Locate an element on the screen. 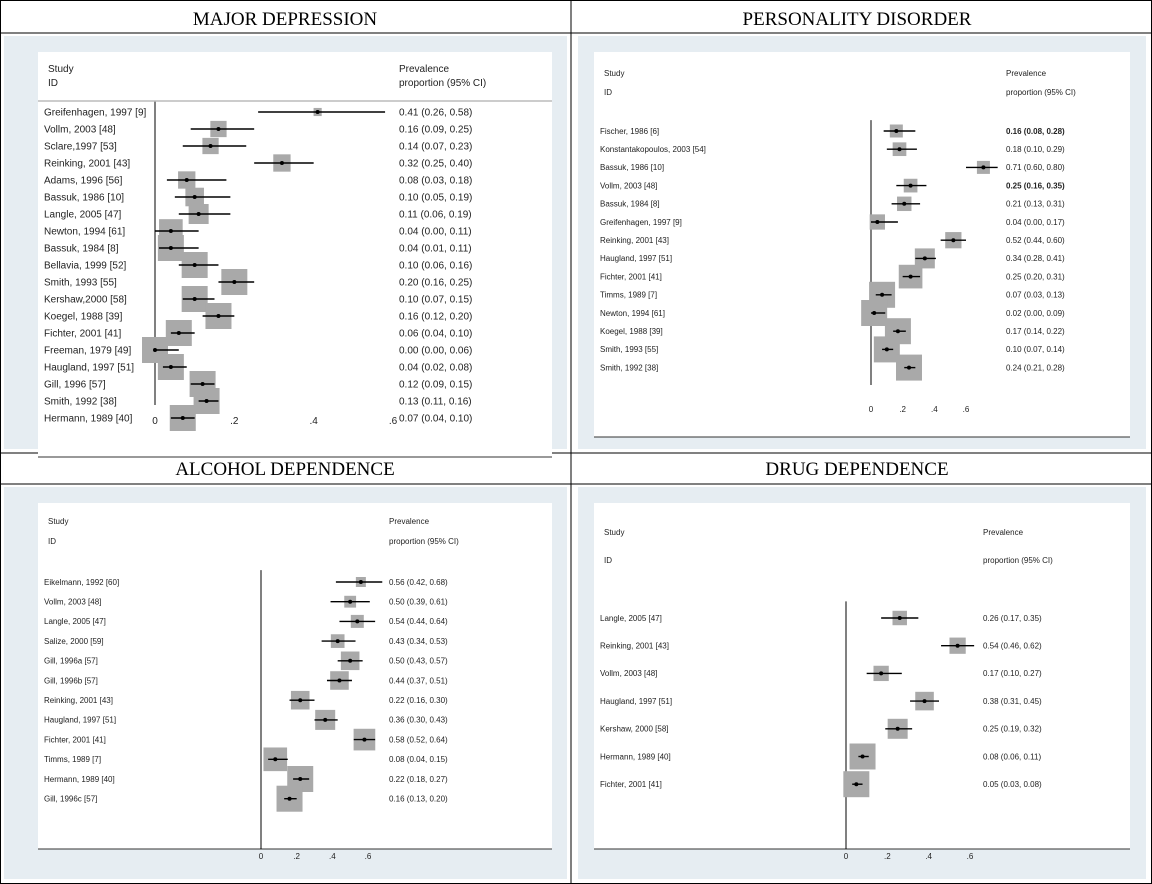 The width and height of the screenshot is (1152, 884). study-label: Eikelmann, 1992 [60] is located at coordinates (81, 582).